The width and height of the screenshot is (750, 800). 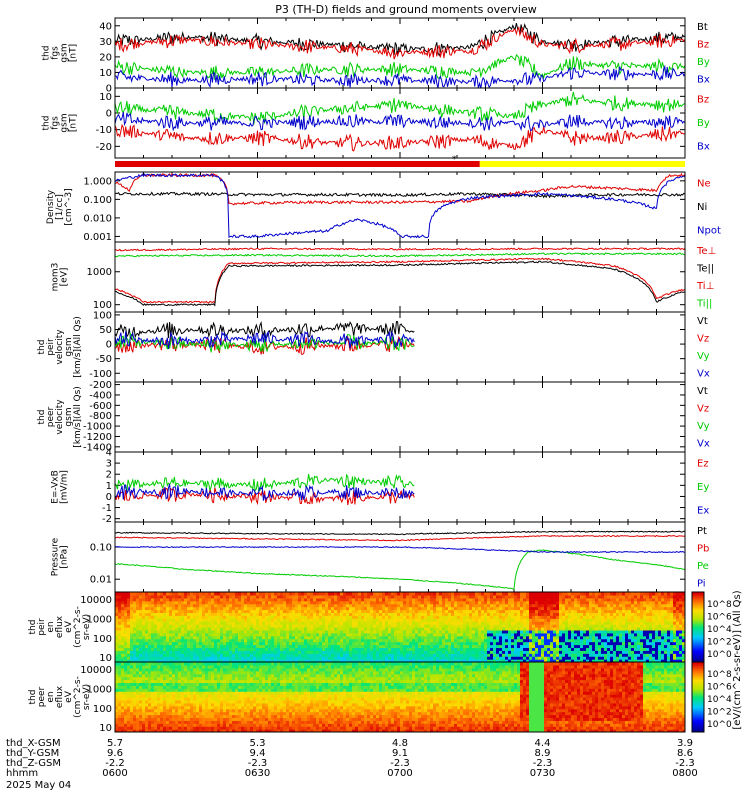 What do you see at coordinates (543, 753) in the screenshot?
I see `footer-value: 8.9` at bounding box center [543, 753].